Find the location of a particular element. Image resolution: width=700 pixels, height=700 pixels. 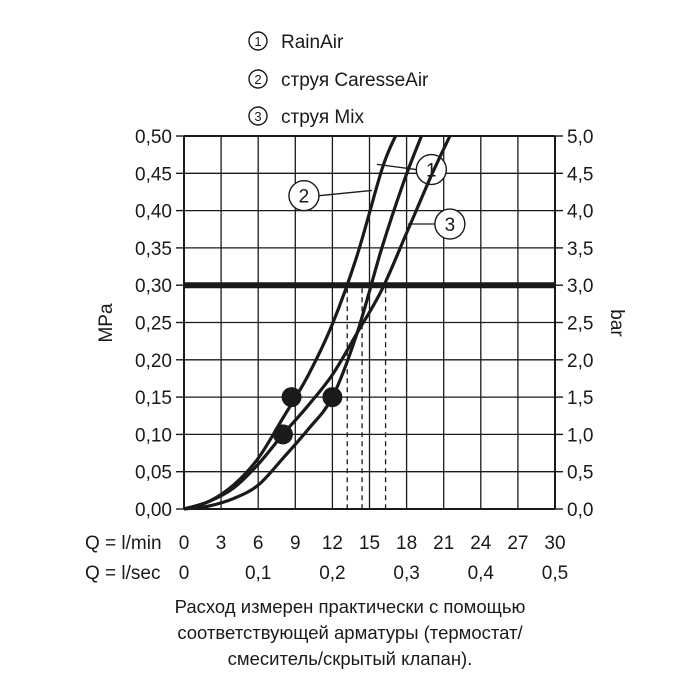

y-tick-label-right: 1,5 is located at coordinates (580, 398).